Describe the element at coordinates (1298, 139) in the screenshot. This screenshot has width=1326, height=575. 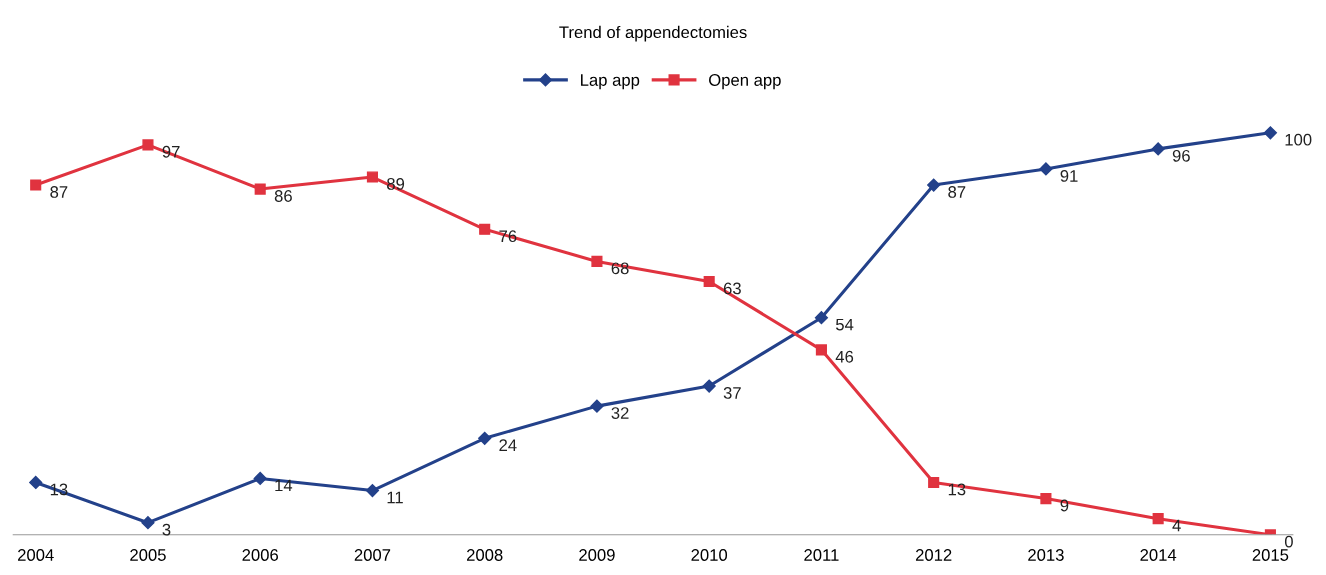
I see `data-label: 100` at that location.